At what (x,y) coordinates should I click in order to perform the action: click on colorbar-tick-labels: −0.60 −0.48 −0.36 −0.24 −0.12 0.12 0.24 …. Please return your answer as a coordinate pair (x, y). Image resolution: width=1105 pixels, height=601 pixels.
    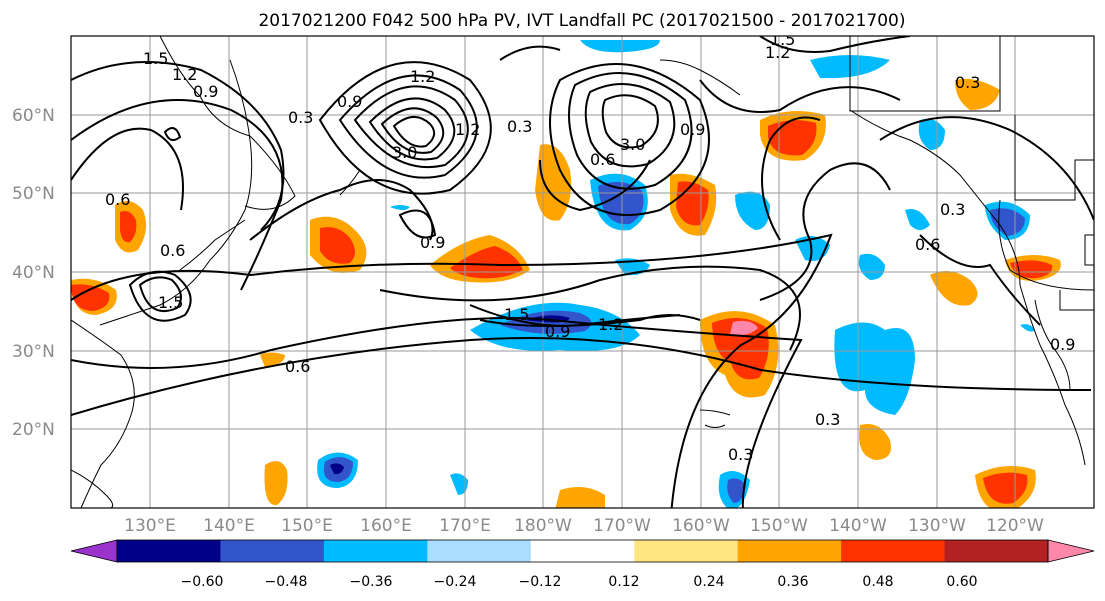
    Looking at the image, I should click on (579, 582).